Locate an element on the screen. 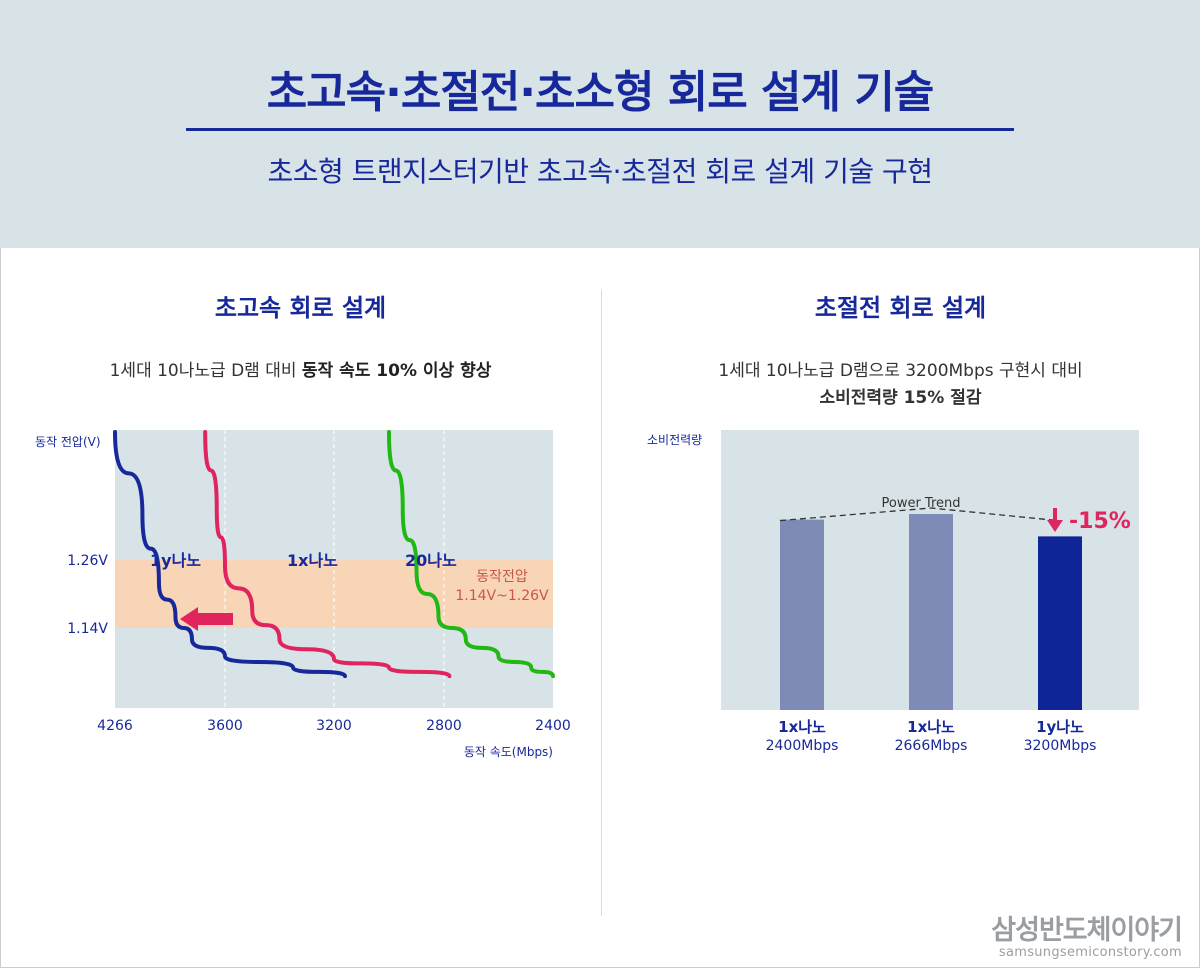 This screenshot has height=968, width=1200. left-panel-desc: 1세대 10나노급 D램 대비 동작 속도 10% 이상 향상 is located at coordinates (300, 371).